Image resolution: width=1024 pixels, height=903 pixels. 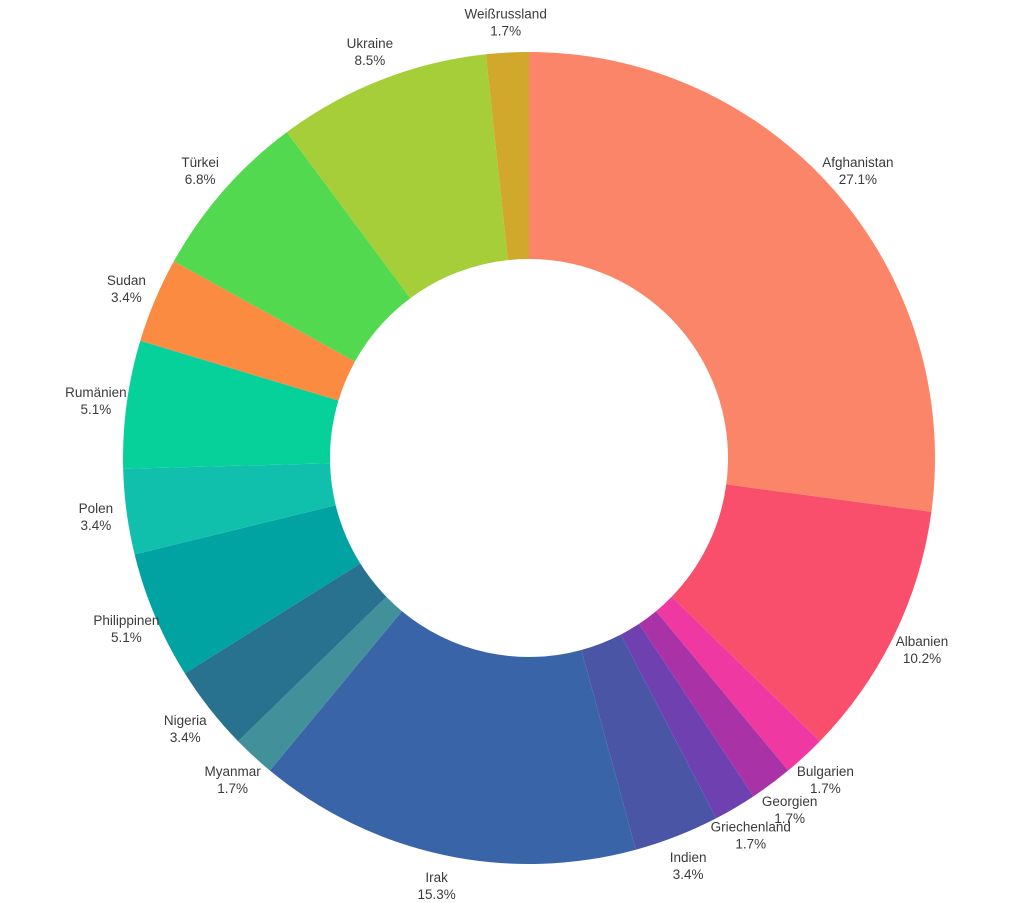 I want to click on slice-percent-ukraine: 8.5%, so click(x=370, y=60).